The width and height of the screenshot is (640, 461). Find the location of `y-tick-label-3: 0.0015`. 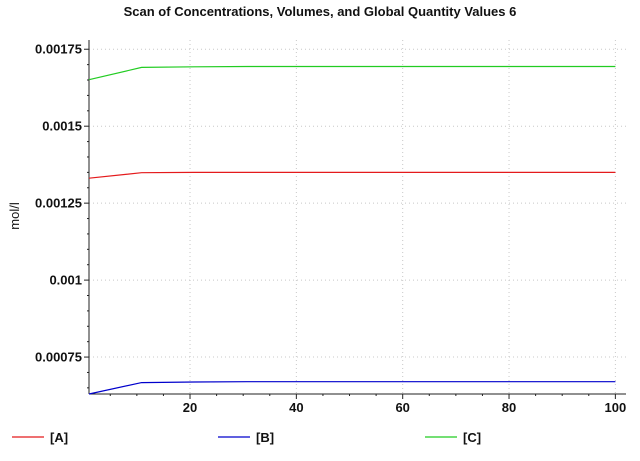

y-tick-label-3: 0.0015 is located at coordinates (62, 126).